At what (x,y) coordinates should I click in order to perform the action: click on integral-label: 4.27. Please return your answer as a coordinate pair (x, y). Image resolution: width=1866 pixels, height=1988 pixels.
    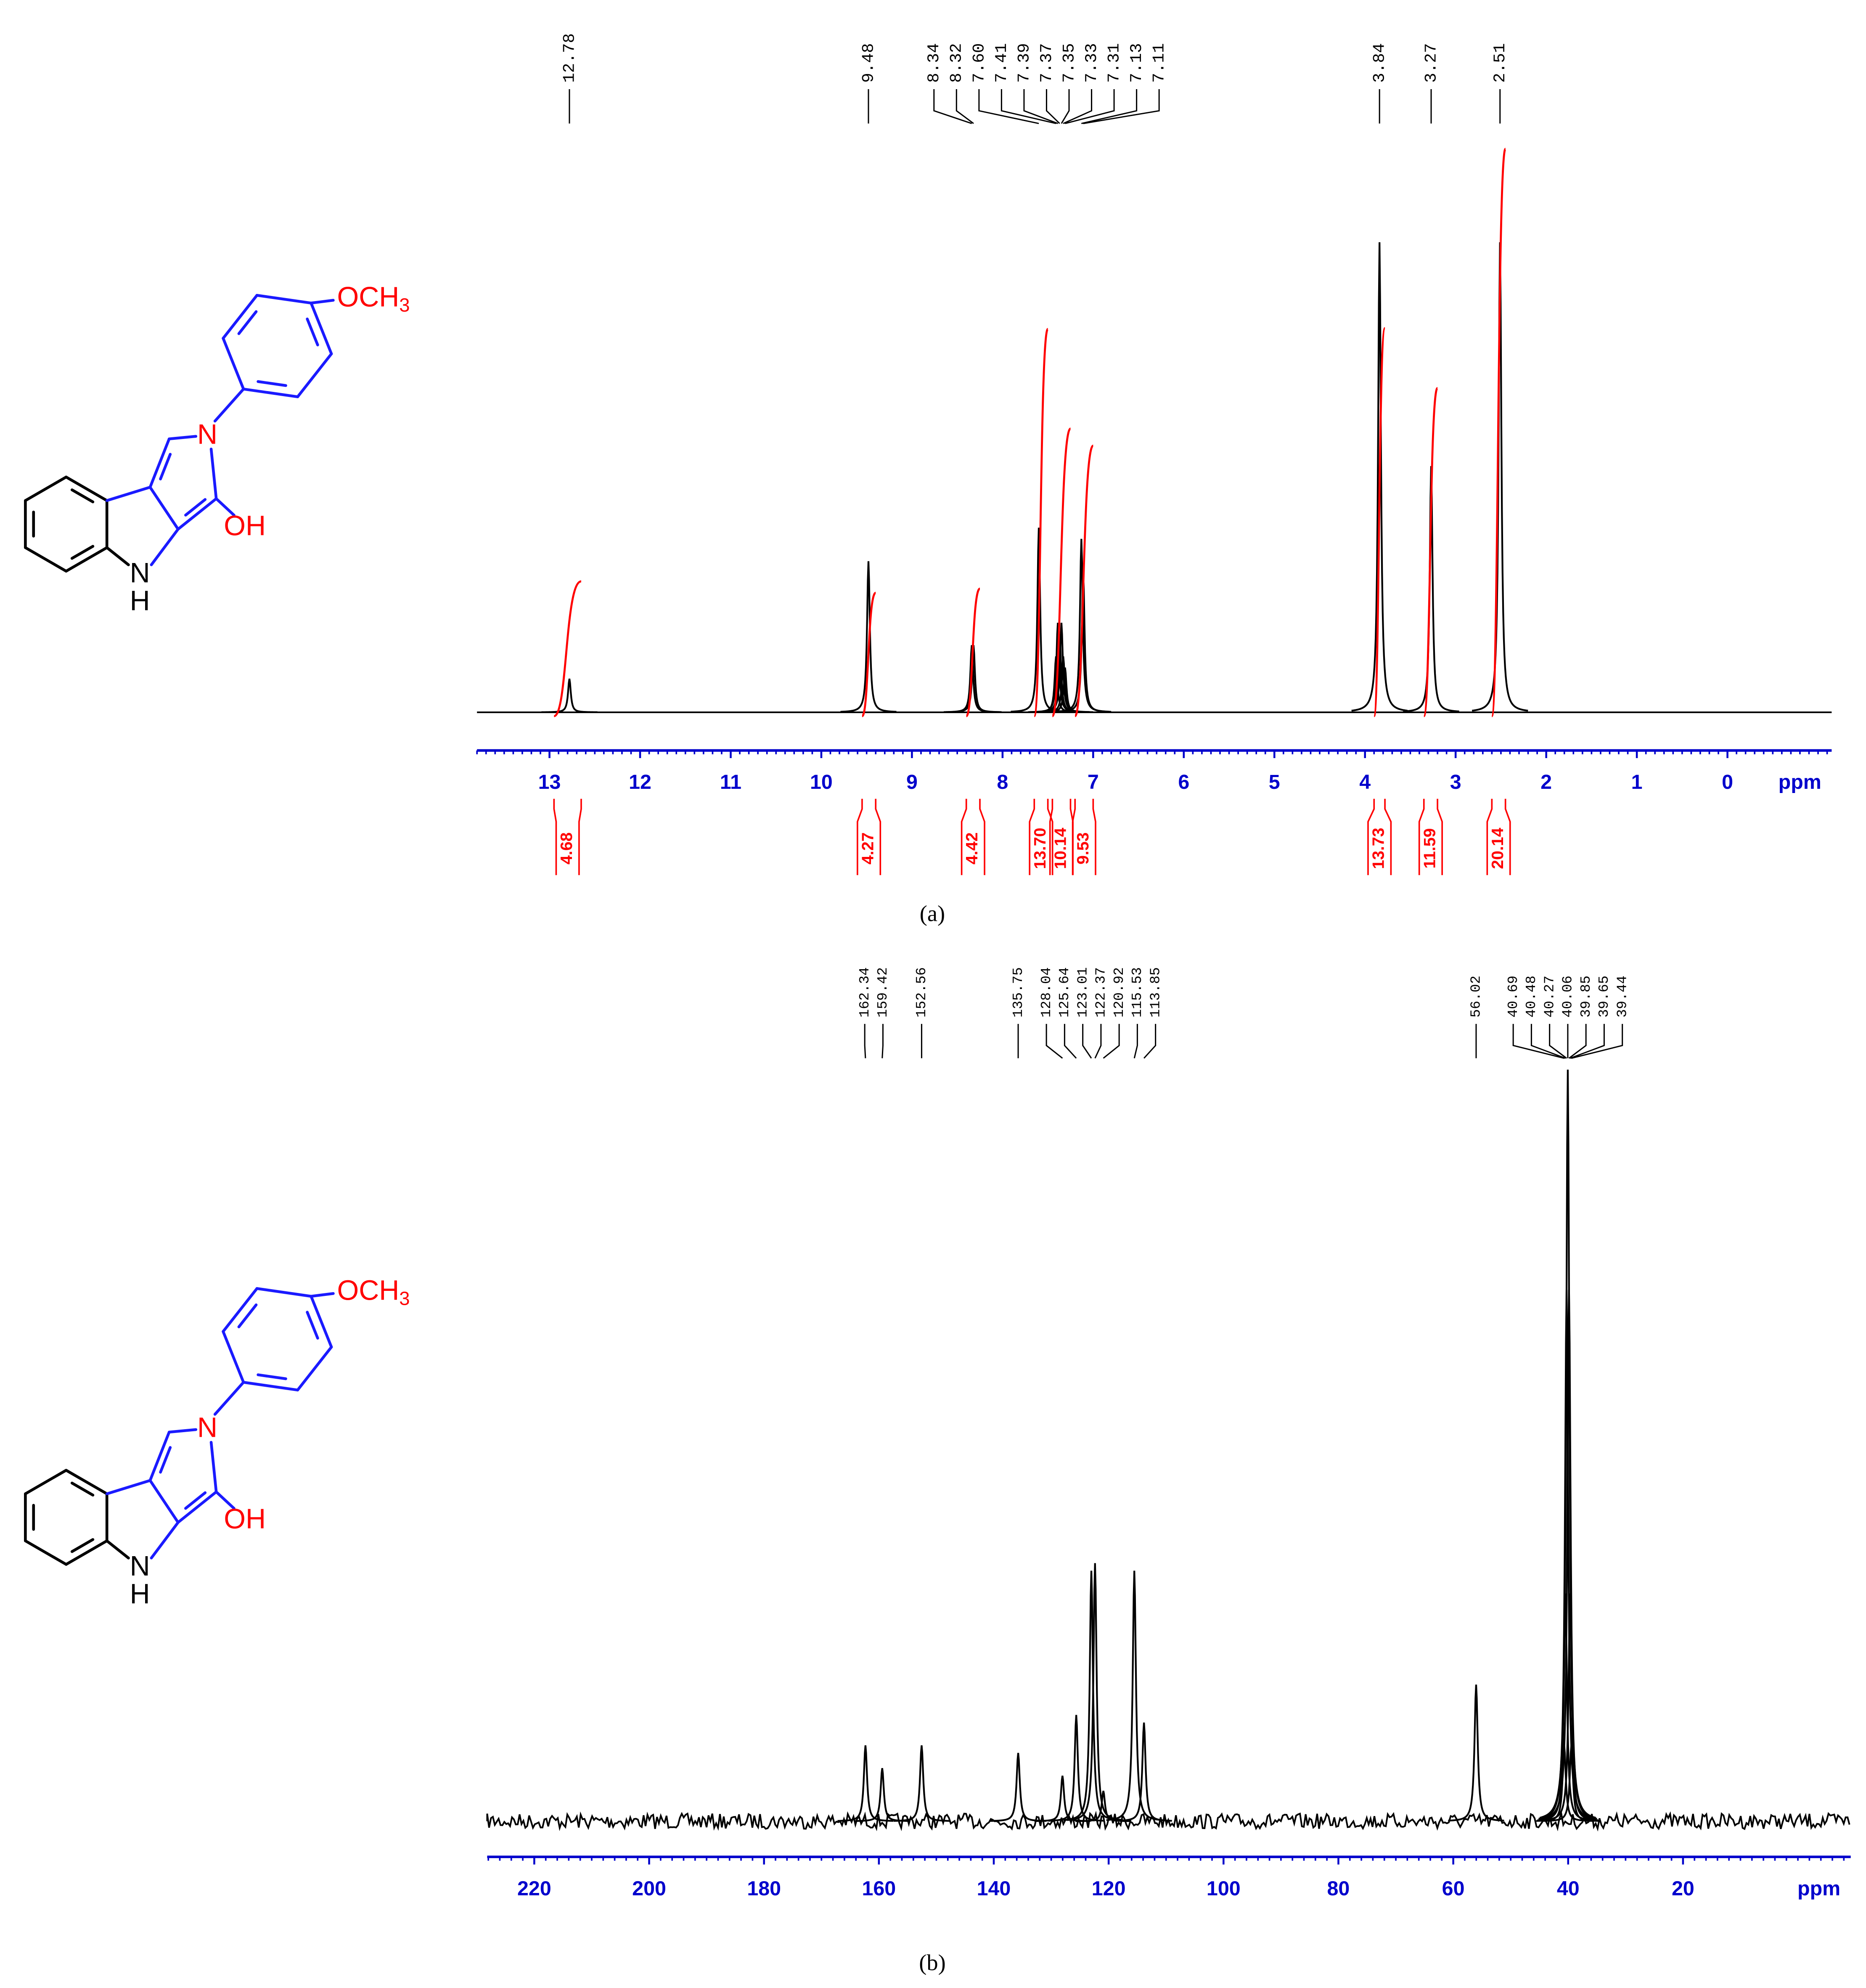
    Looking at the image, I should click on (867, 848).